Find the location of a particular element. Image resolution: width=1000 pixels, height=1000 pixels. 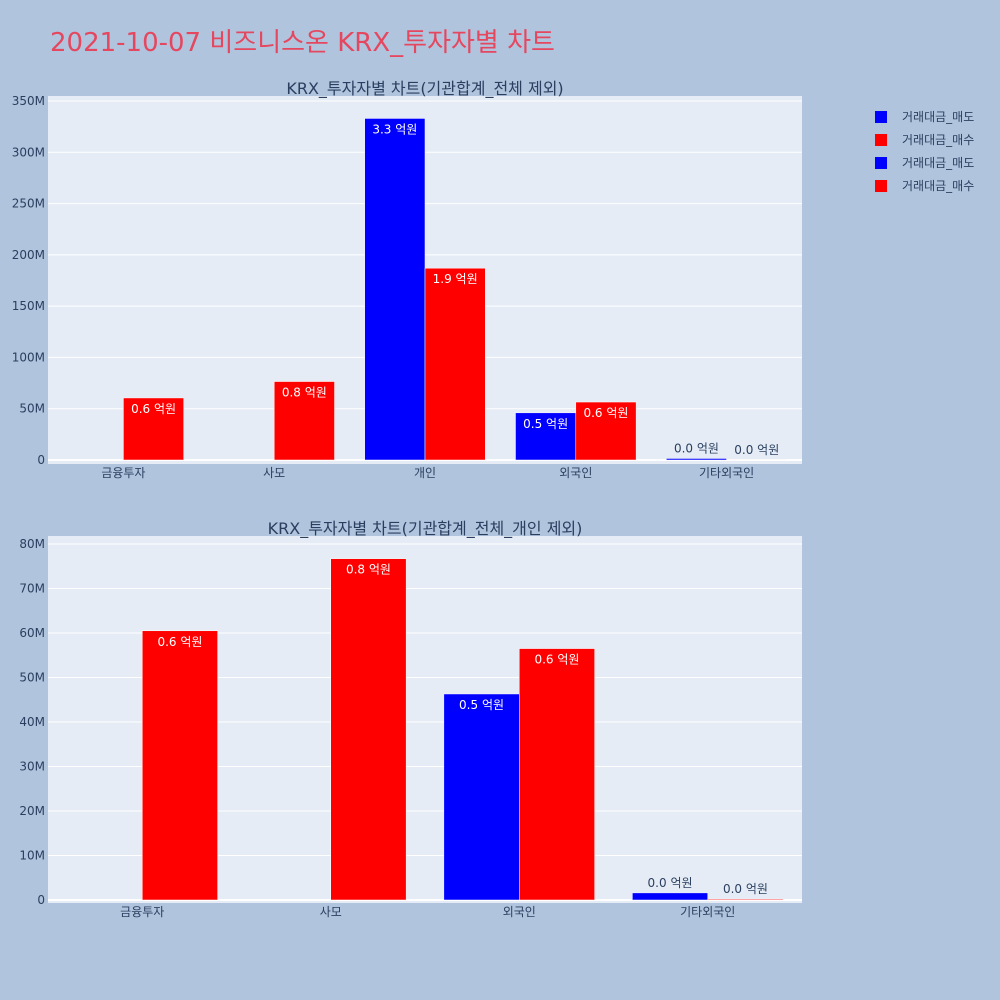

data-label: 3.3 억원 is located at coordinates (394, 129).